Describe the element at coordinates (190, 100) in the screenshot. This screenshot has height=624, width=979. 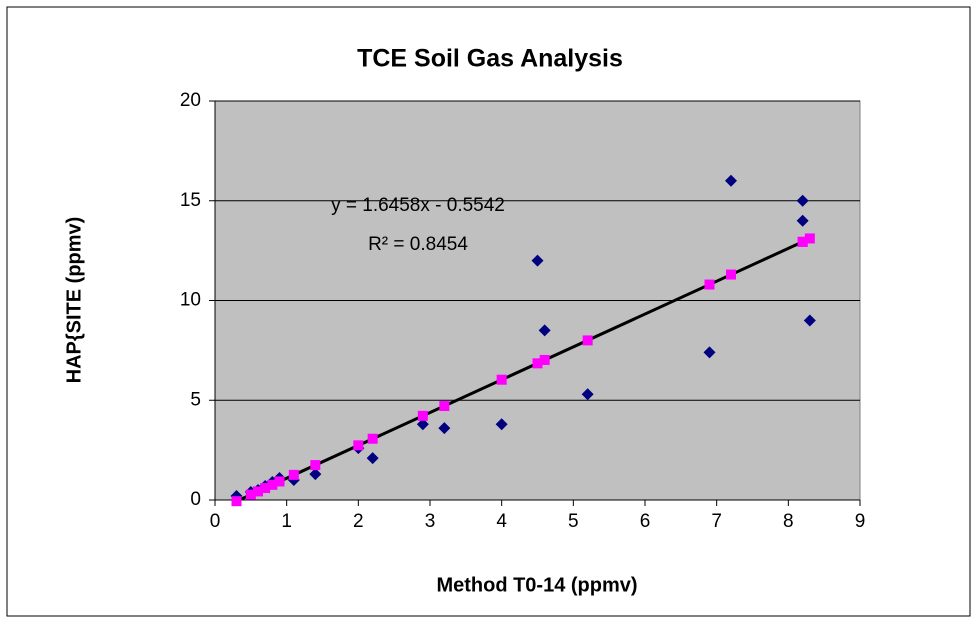
I see `y-tick-label: 20` at that location.